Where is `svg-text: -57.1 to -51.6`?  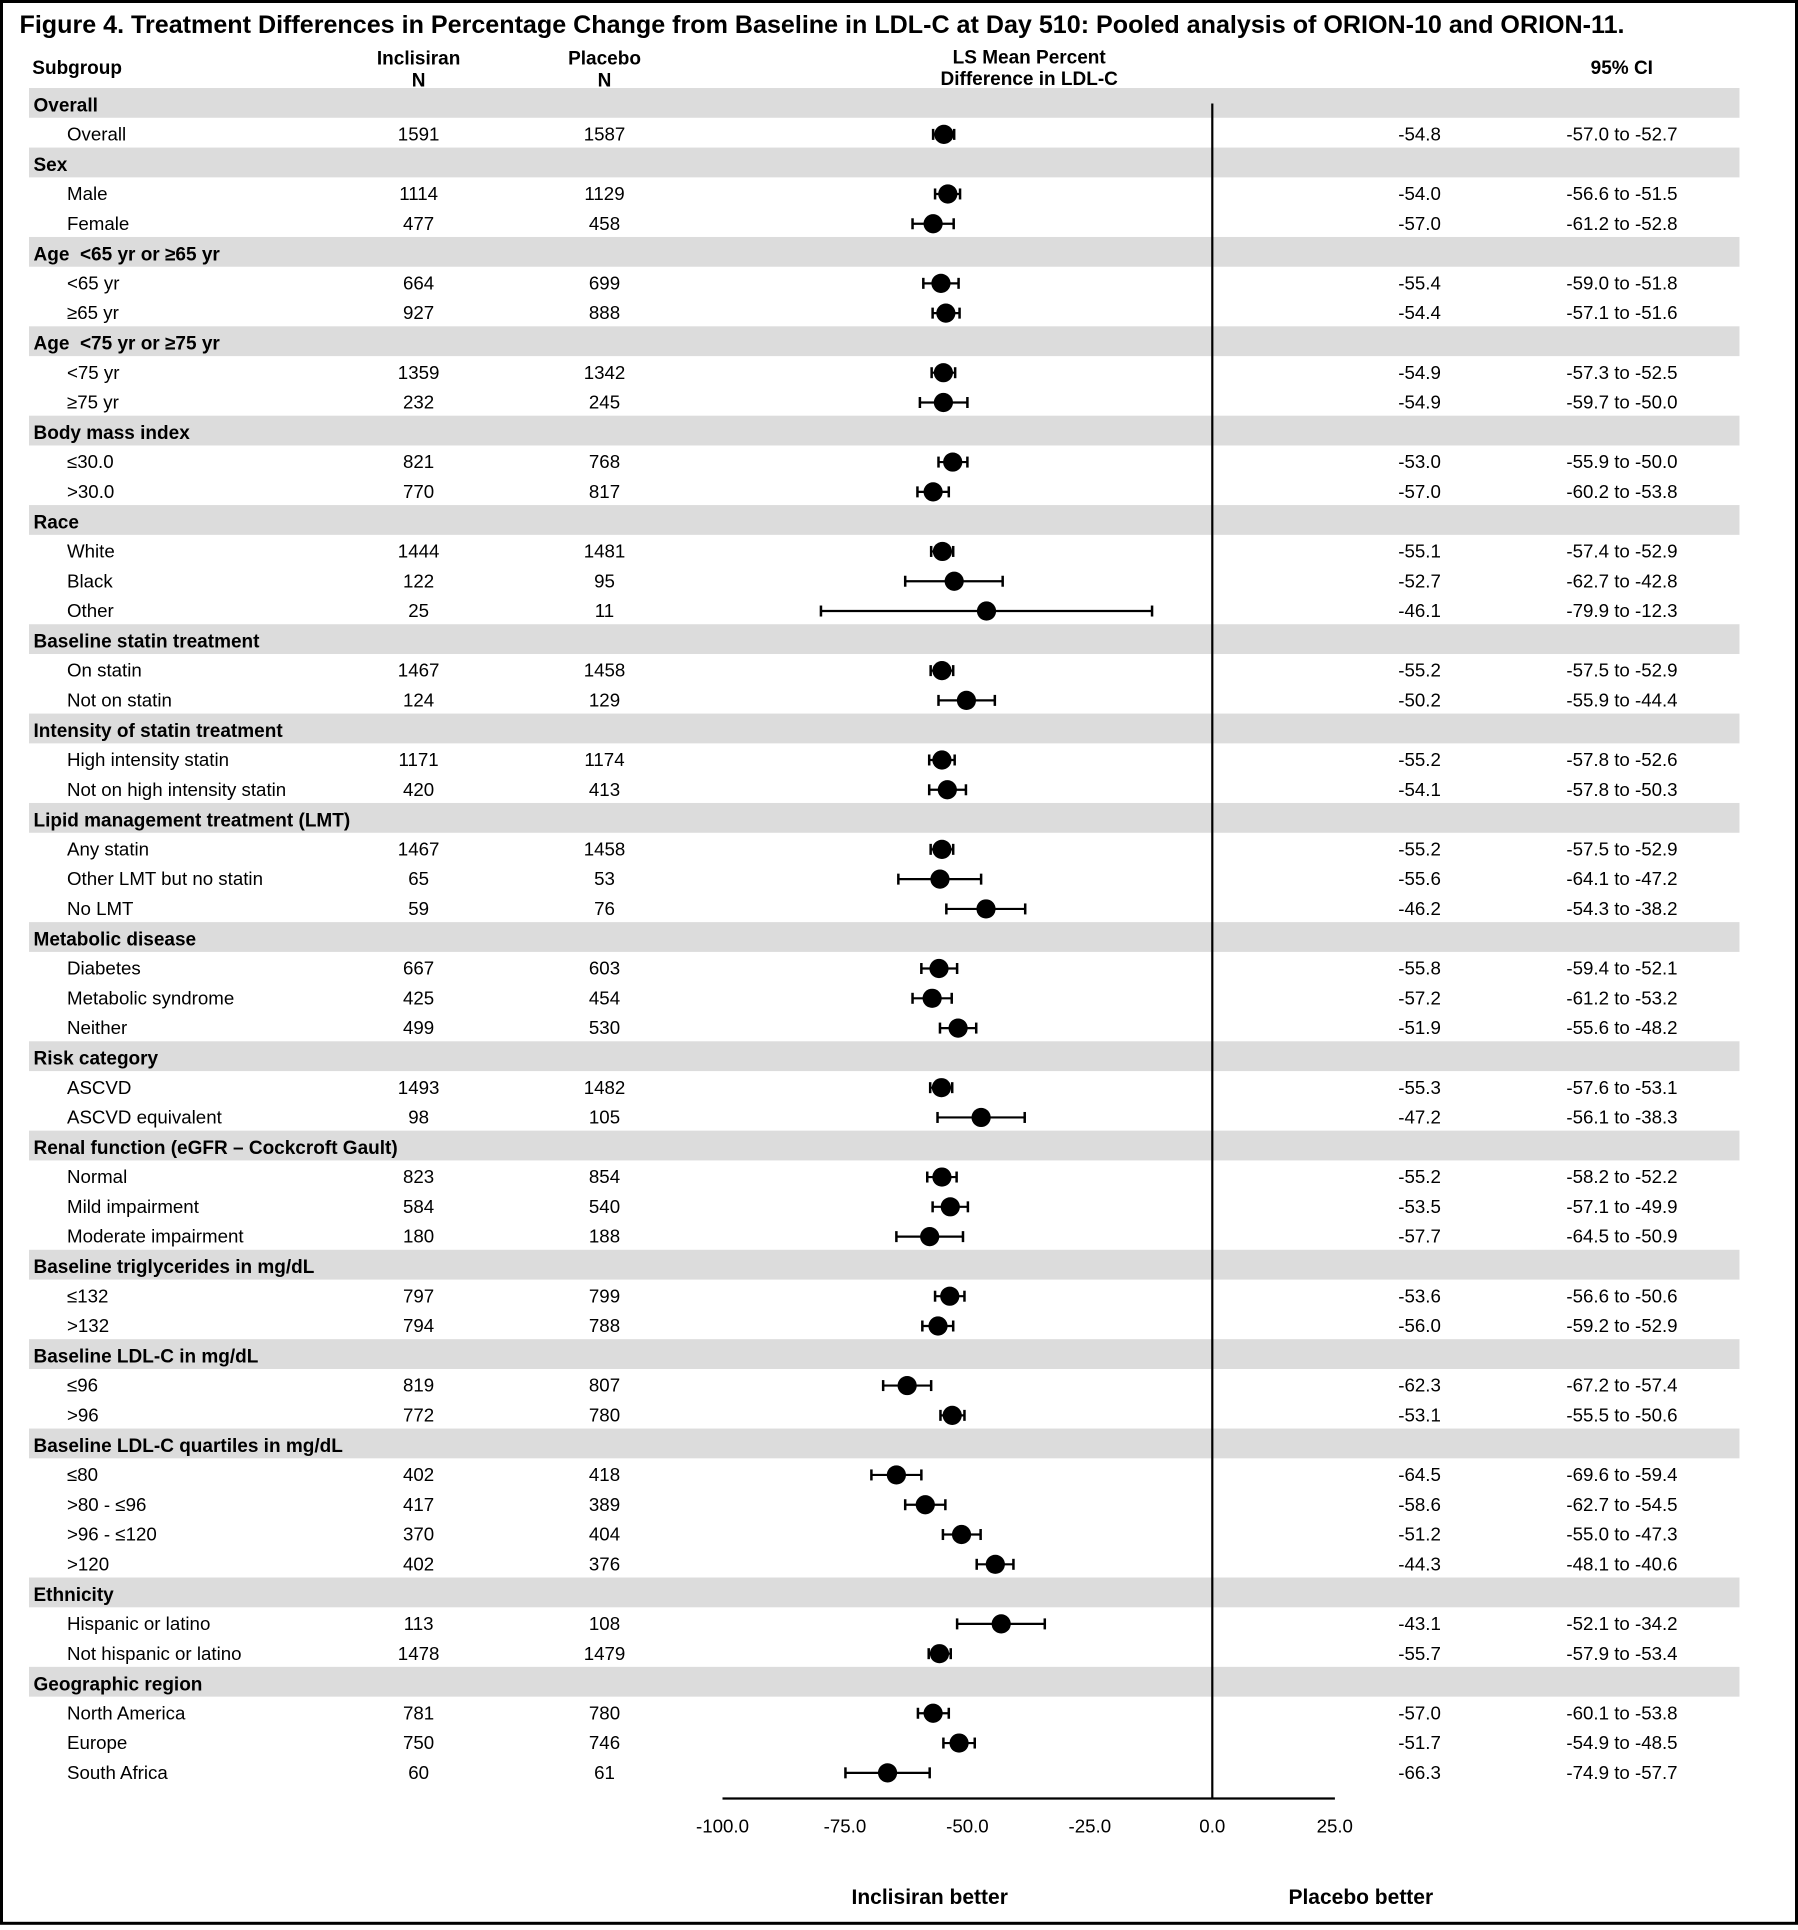 svg-text: -57.1 to -51.6 is located at coordinates (1621, 312).